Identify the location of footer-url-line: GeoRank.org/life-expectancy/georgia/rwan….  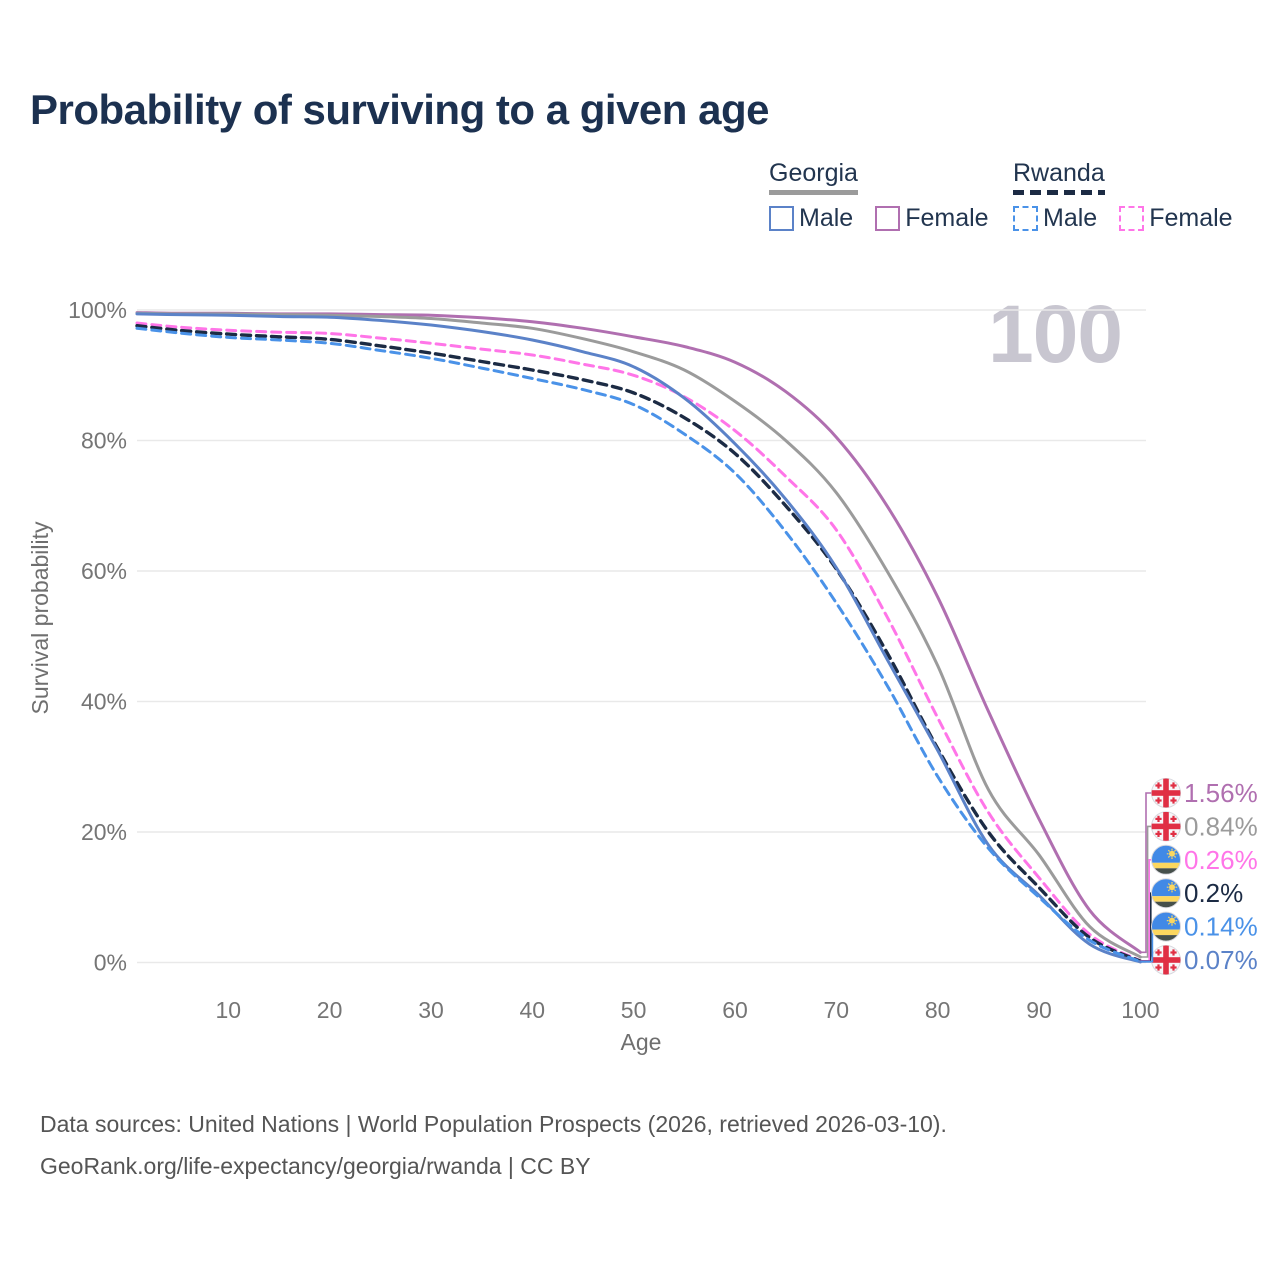
(315, 1166).